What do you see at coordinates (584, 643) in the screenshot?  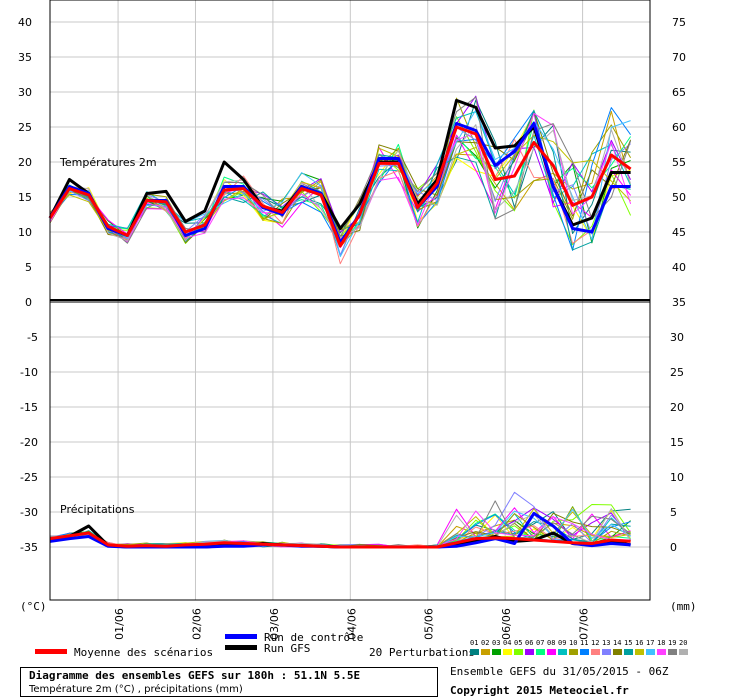 I see `perturbation-number: 11` at bounding box center [584, 643].